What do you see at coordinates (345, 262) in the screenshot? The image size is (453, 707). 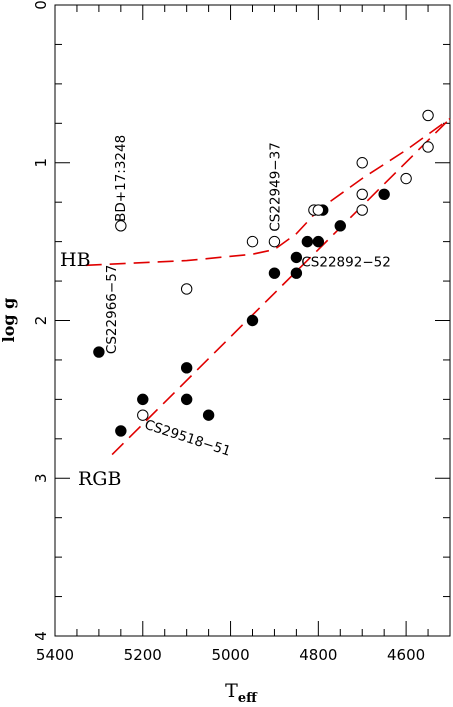 I see `star-label: CS22892−52` at bounding box center [345, 262].